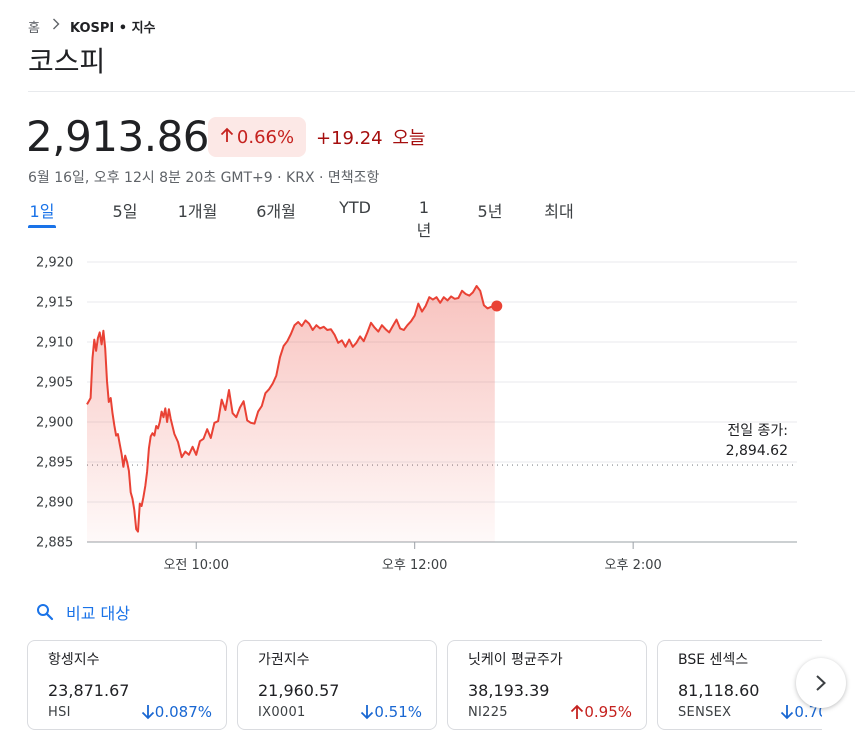 Image resolution: width=855 pixels, height=749 pixels. I want to click on index-name: 항셍지수, so click(74, 660).